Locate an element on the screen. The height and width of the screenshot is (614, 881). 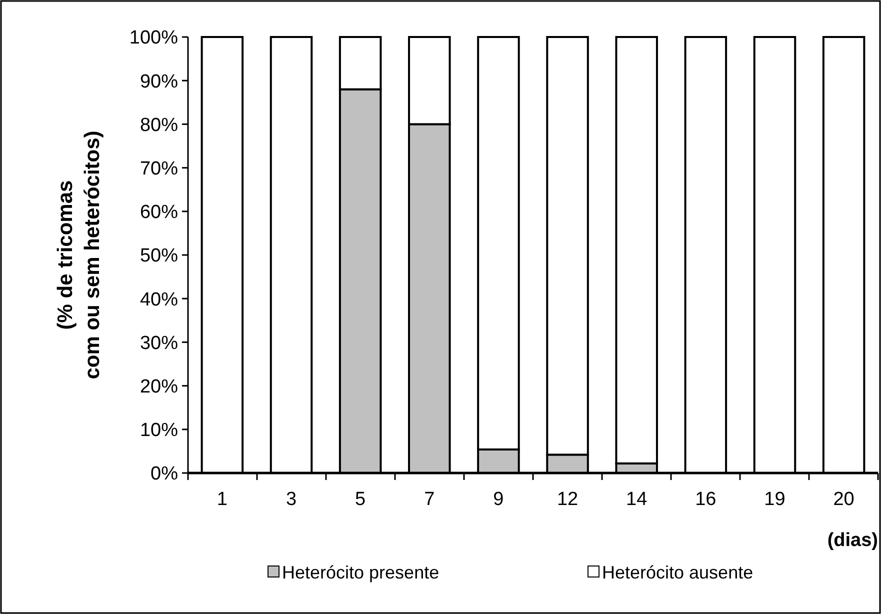
x-tick-label: 5 is located at coordinates (360, 499).